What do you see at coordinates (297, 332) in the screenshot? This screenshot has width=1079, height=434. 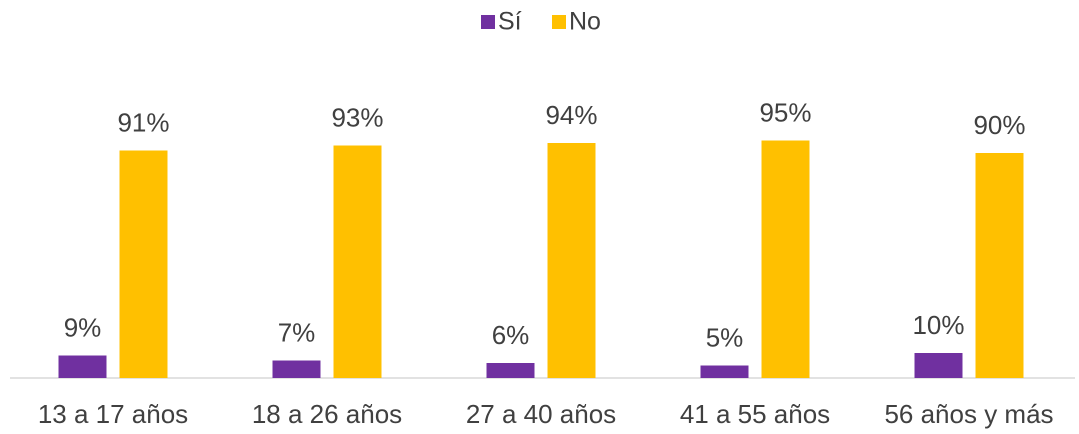 I see `data-label: 7%` at bounding box center [297, 332].